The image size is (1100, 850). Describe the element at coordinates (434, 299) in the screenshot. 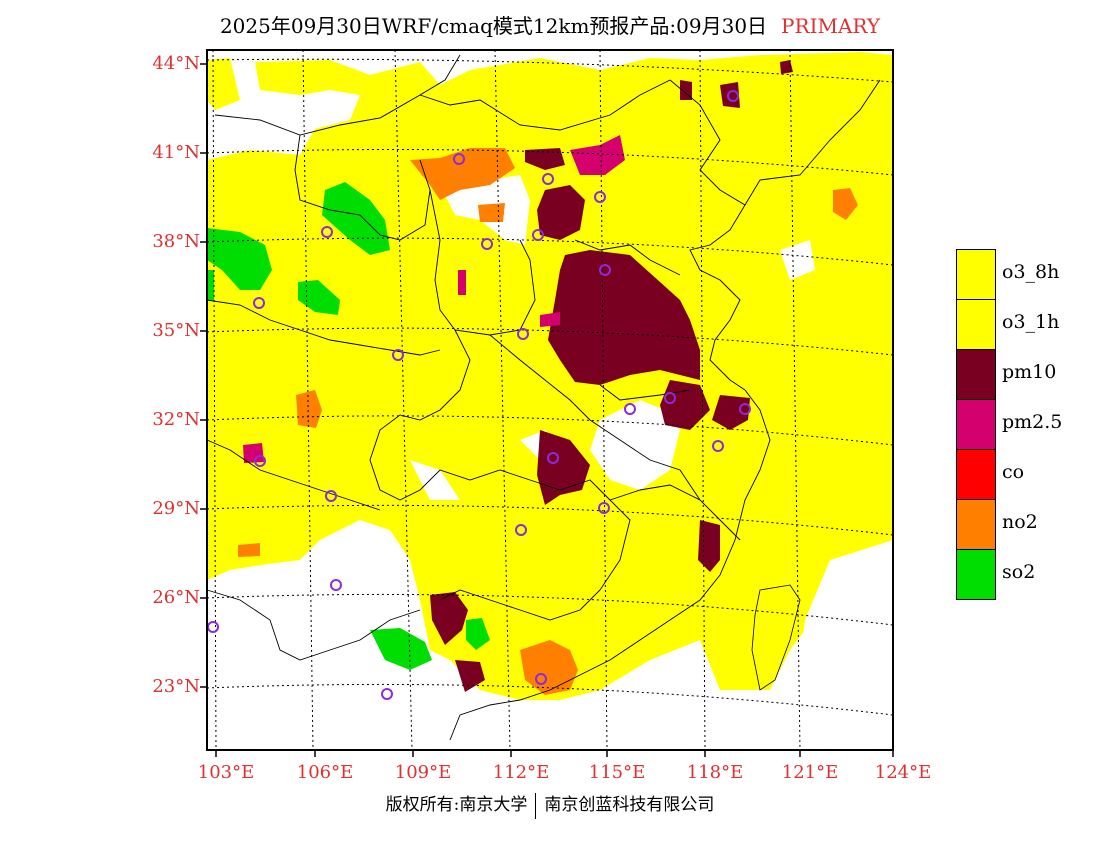

I see `pm25-region` at that location.